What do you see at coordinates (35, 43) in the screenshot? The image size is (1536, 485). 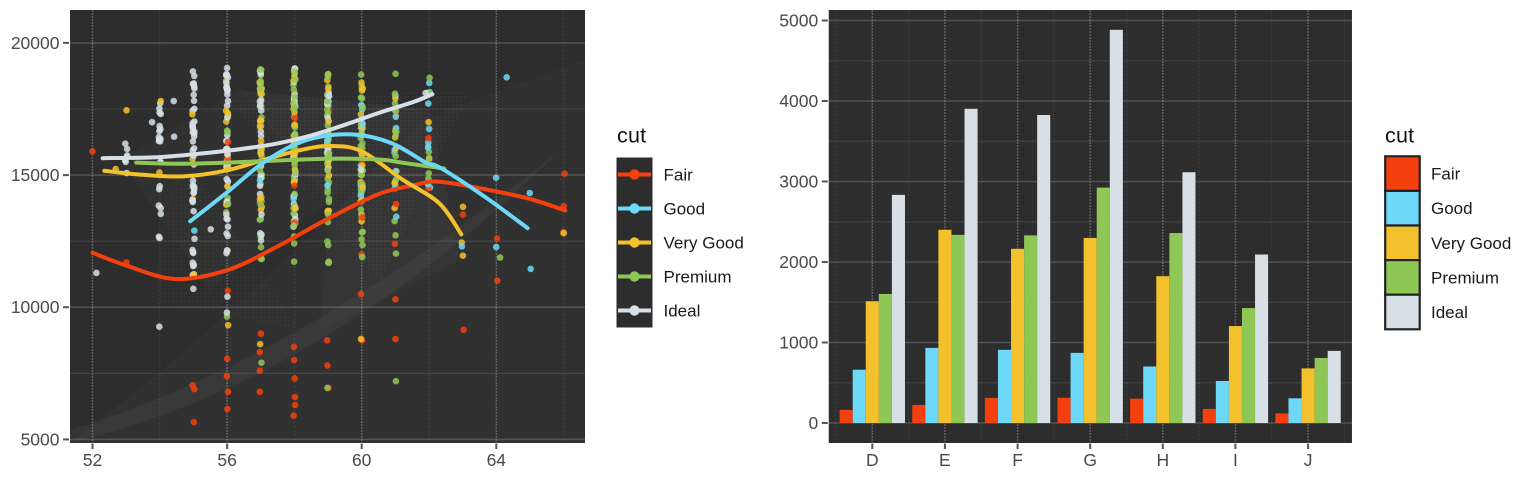 I see `svg-text: 20000` at bounding box center [35, 43].